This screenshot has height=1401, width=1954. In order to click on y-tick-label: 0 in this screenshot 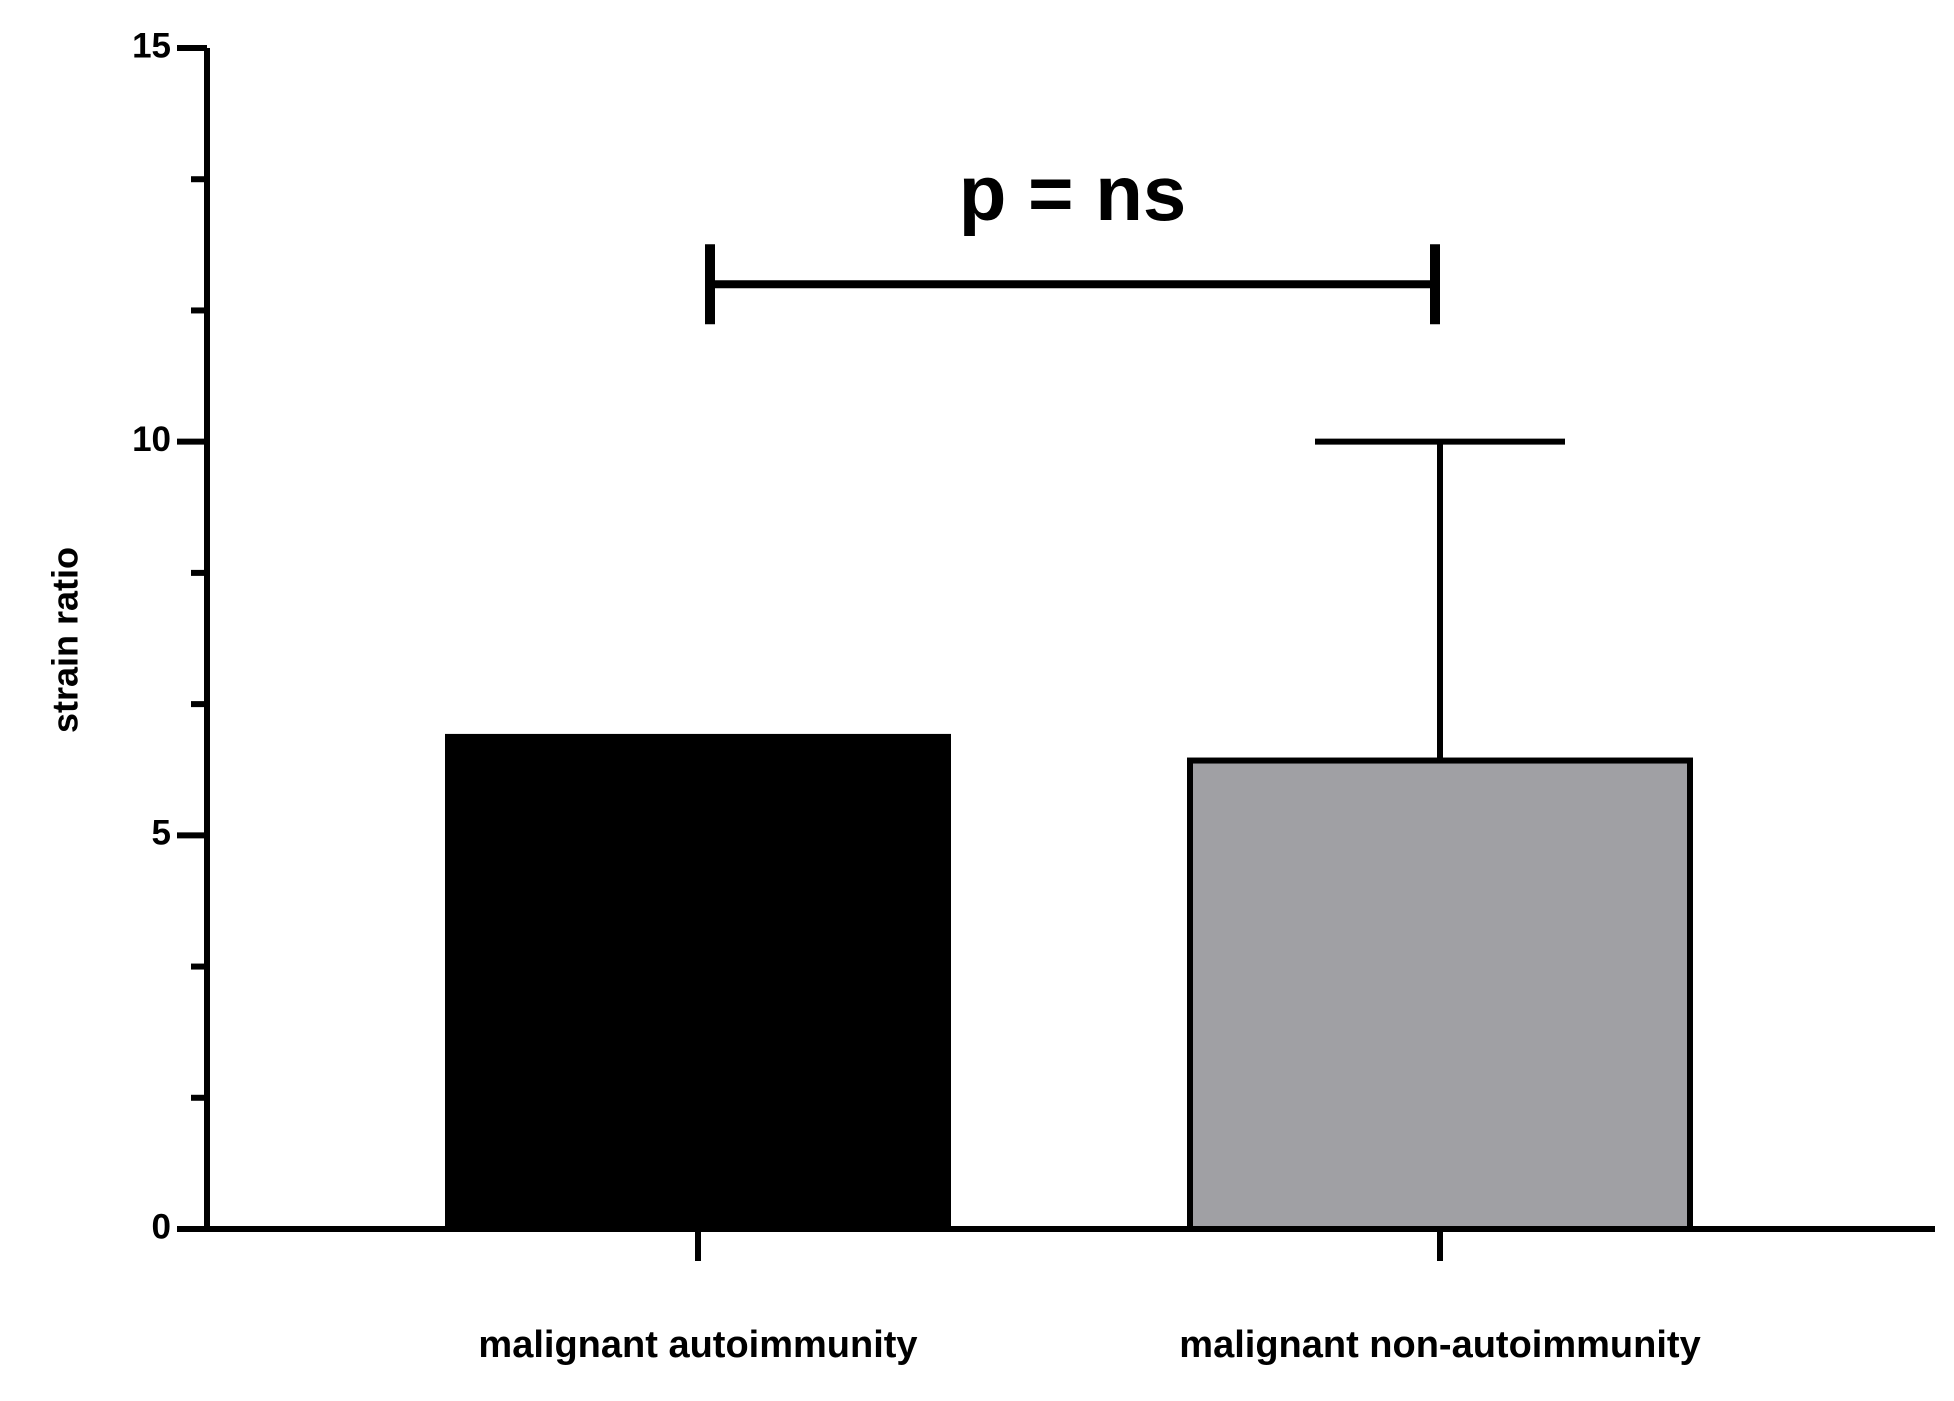, I will do `click(161, 1226)`.